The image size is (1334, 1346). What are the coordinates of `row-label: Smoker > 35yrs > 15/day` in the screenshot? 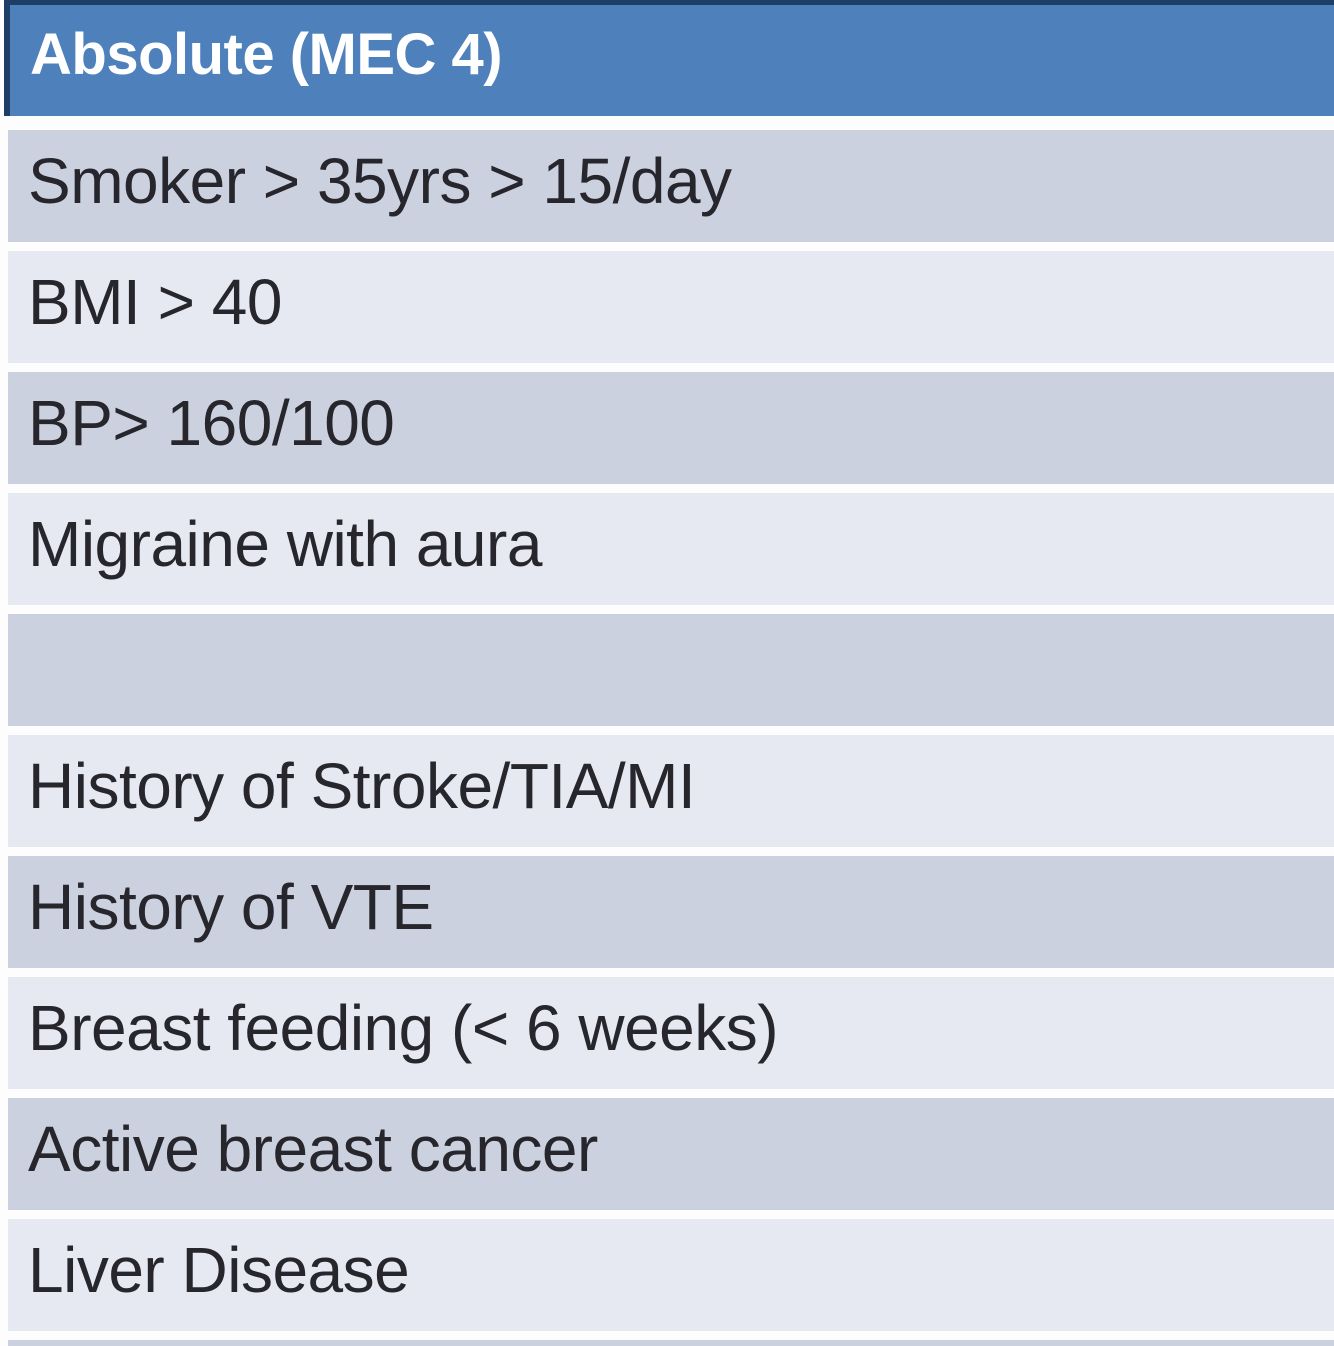 It's located at (380, 181).